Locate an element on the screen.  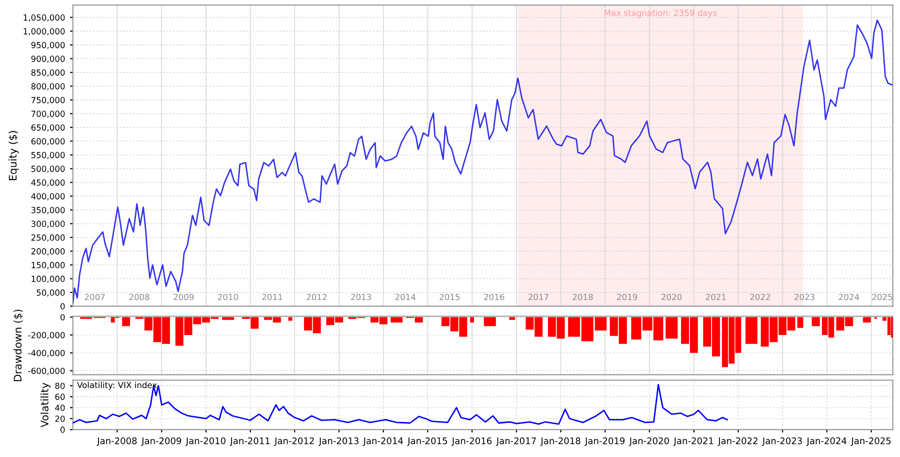
y-tick-label: 100,000 is located at coordinates (48, 279).